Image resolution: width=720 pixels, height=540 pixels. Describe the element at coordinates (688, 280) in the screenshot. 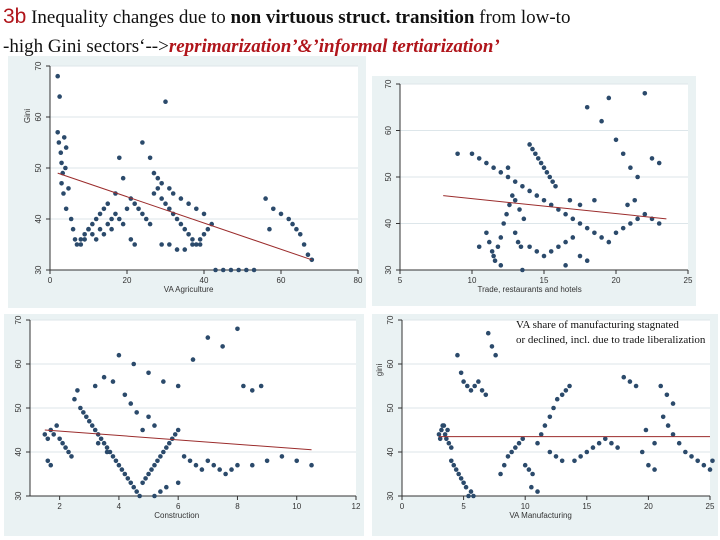

I see `x-tick-label: 25` at that location.